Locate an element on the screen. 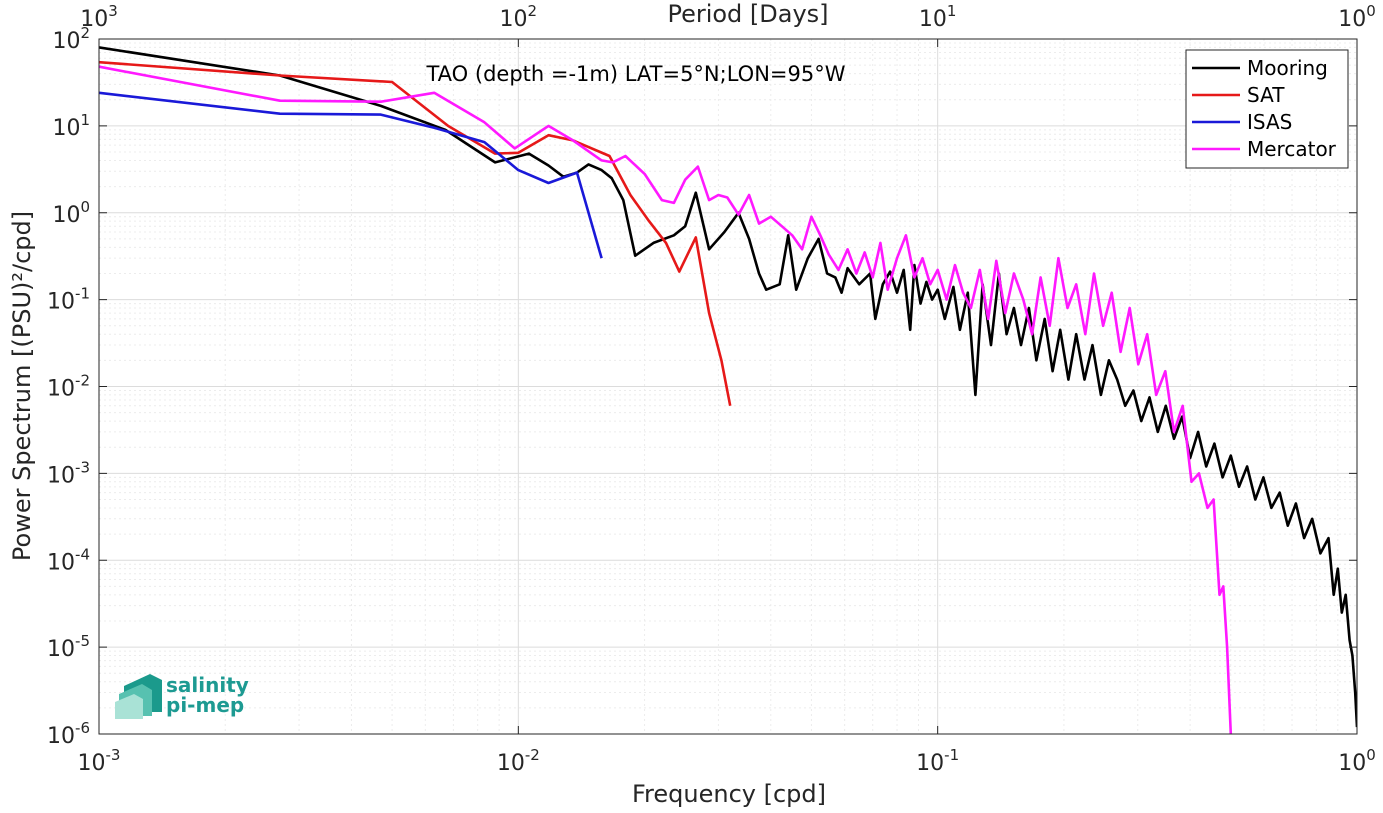 Image resolution: width=1383 pixels, height=813 pixels. x-tick-label: 10⁻² is located at coordinates (518, 761).